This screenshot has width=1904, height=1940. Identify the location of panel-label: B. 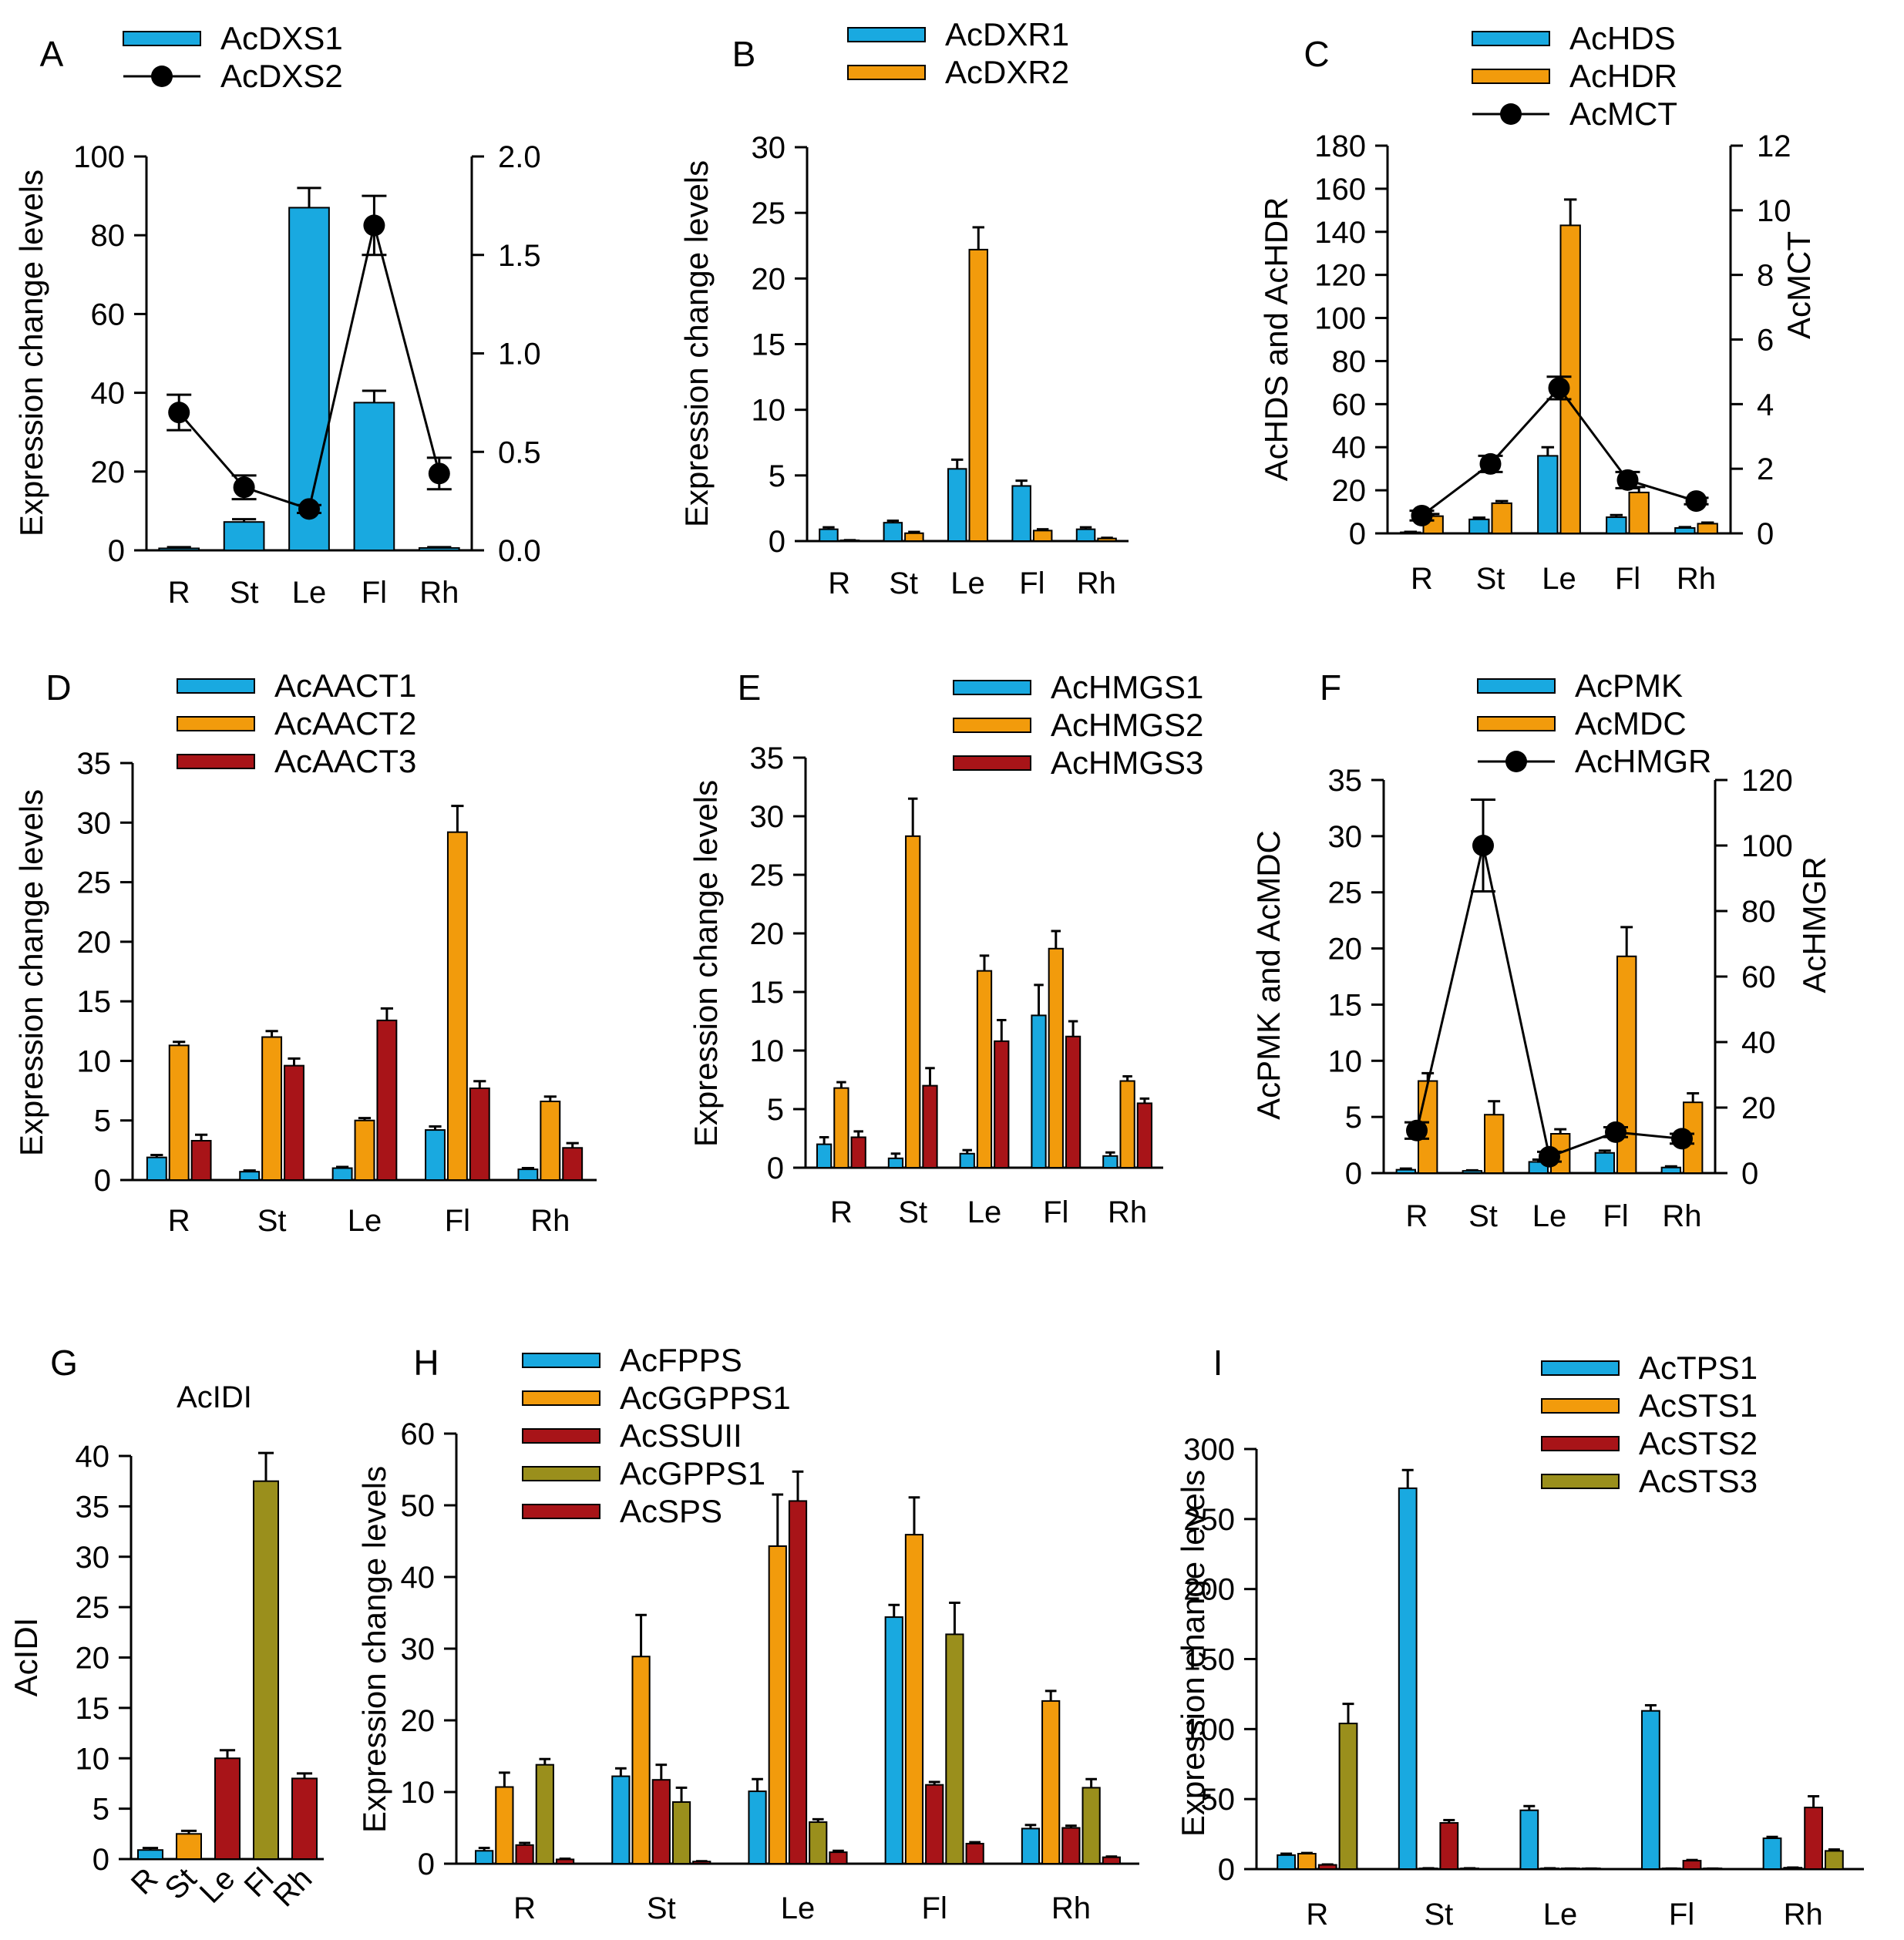
(744, 54).